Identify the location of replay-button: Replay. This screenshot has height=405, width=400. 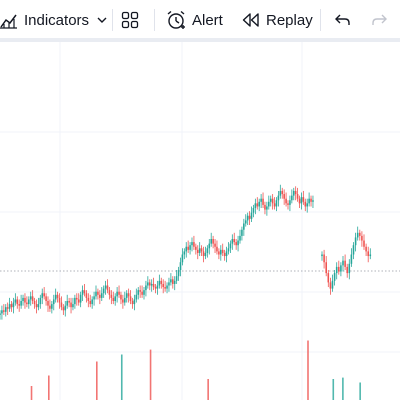
(277, 20).